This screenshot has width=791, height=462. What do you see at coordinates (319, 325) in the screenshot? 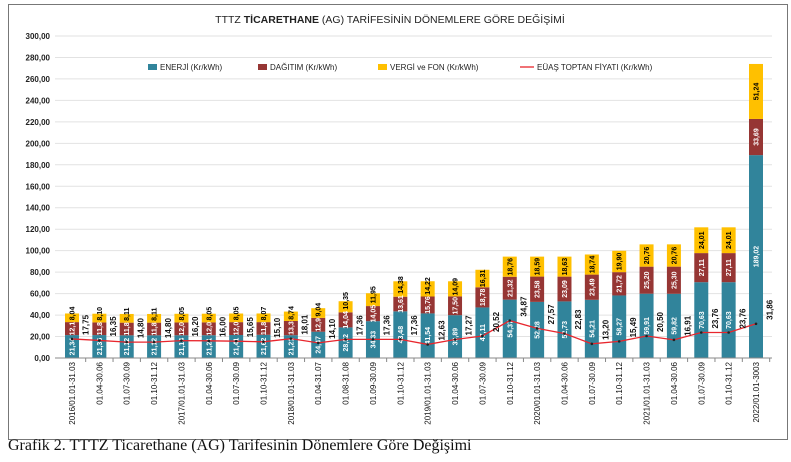
I see `bar-data-label: 12,9` at bounding box center [319, 325].